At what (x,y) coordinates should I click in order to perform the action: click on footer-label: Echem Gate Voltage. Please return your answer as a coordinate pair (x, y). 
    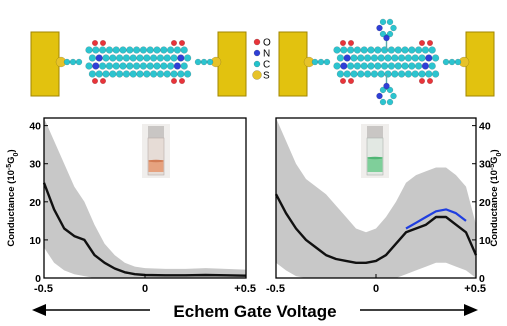
    Looking at the image, I should click on (254, 311).